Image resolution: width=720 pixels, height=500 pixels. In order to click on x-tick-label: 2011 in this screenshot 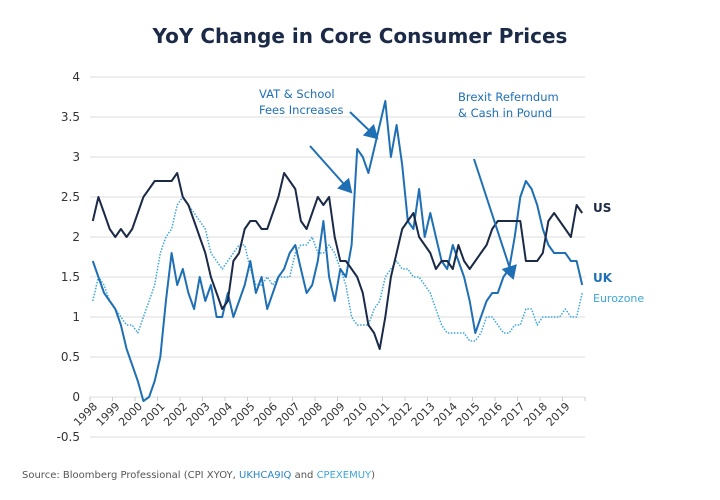, I will do `click(378, 414)`.